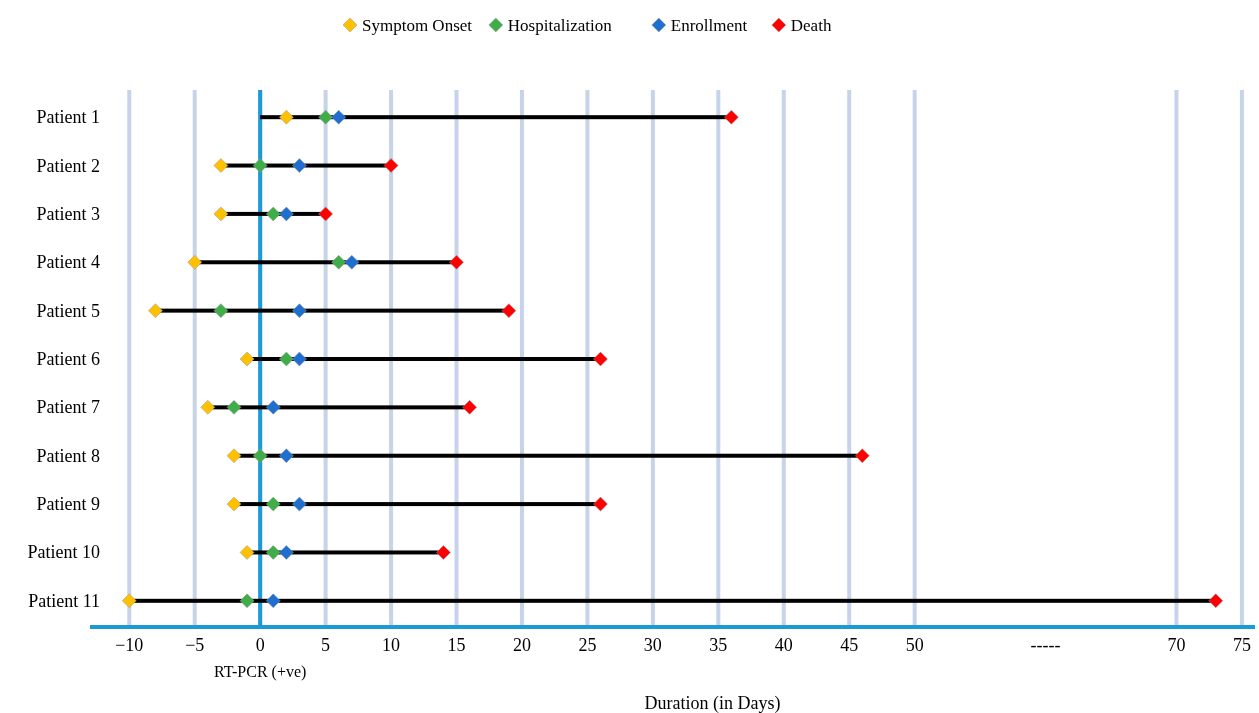  Describe the element at coordinates (709, 25) in the screenshot. I see `legend-label: Enrollment` at that location.